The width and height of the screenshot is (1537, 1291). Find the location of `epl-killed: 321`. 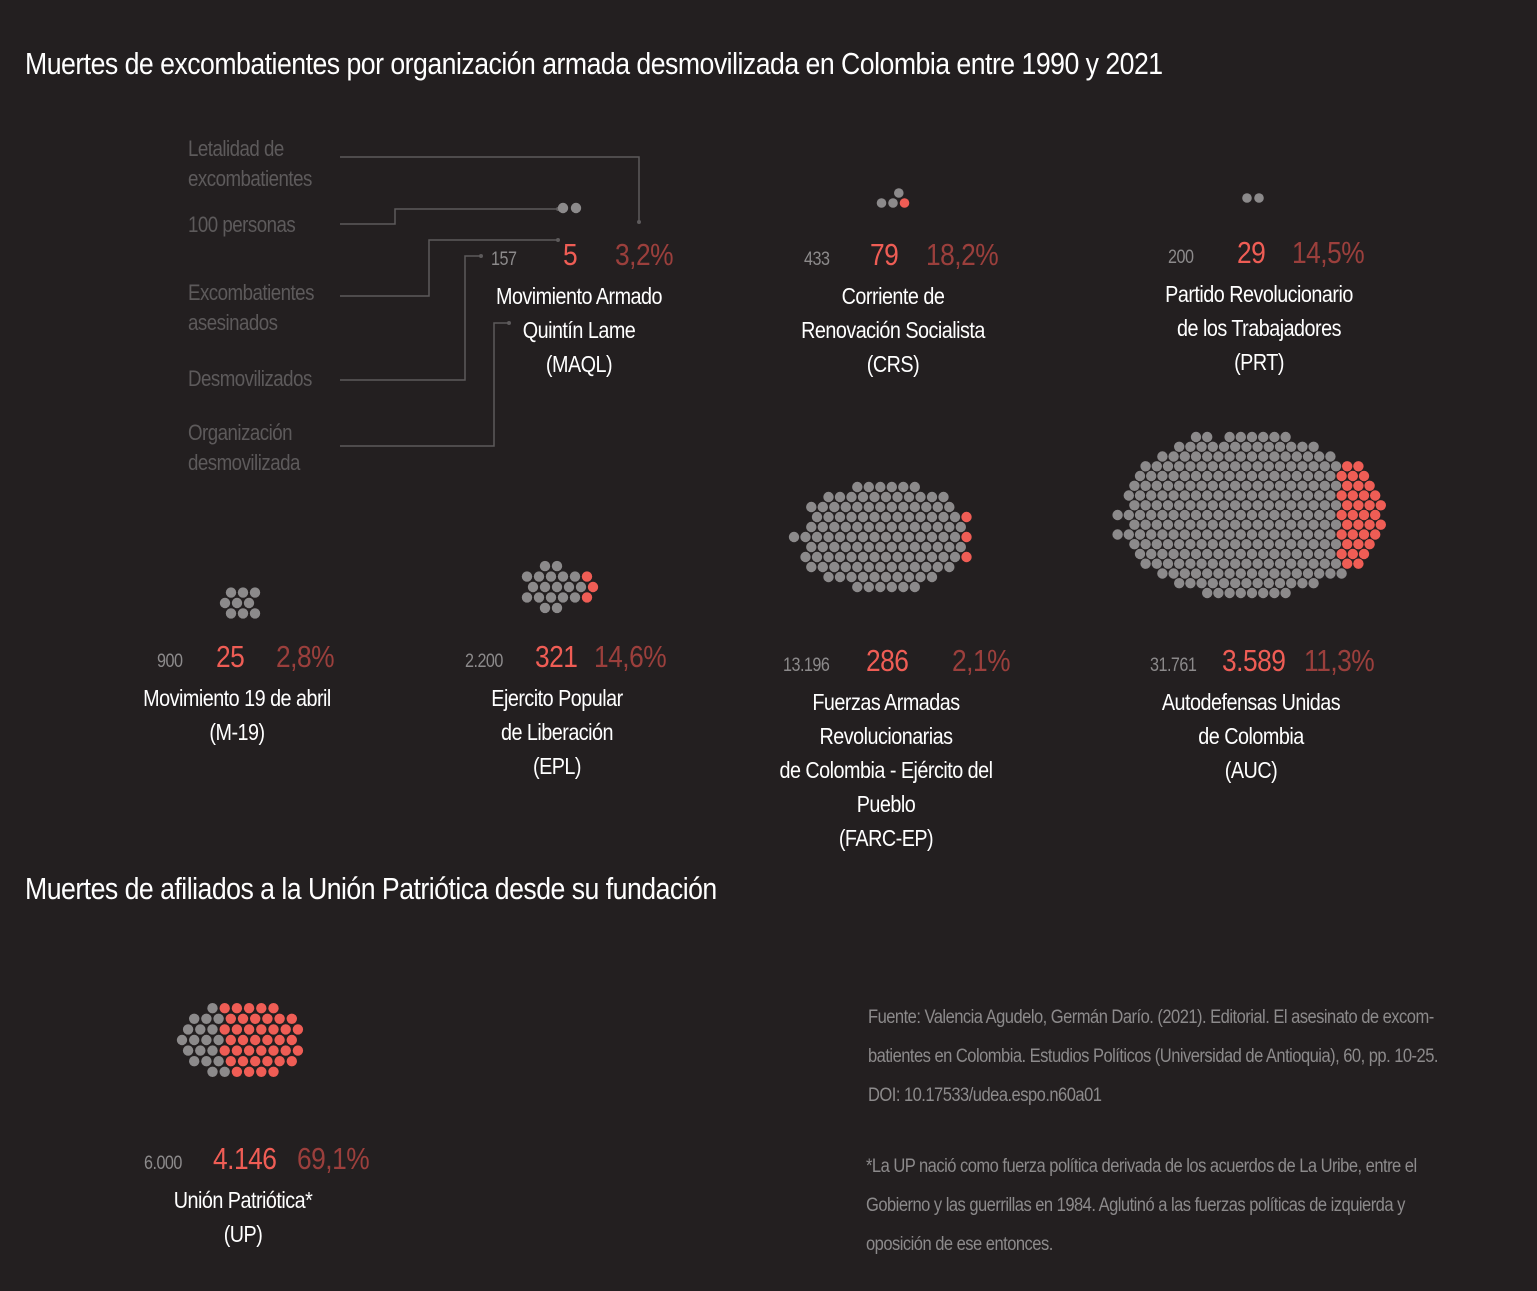

epl-killed: 321 is located at coordinates (556, 656).